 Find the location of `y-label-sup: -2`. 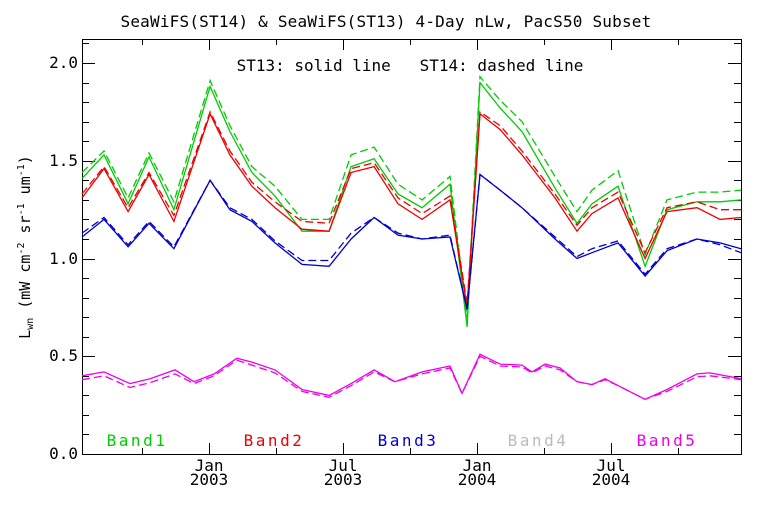

y-label-sup: -2 is located at coordinates (21, 248).